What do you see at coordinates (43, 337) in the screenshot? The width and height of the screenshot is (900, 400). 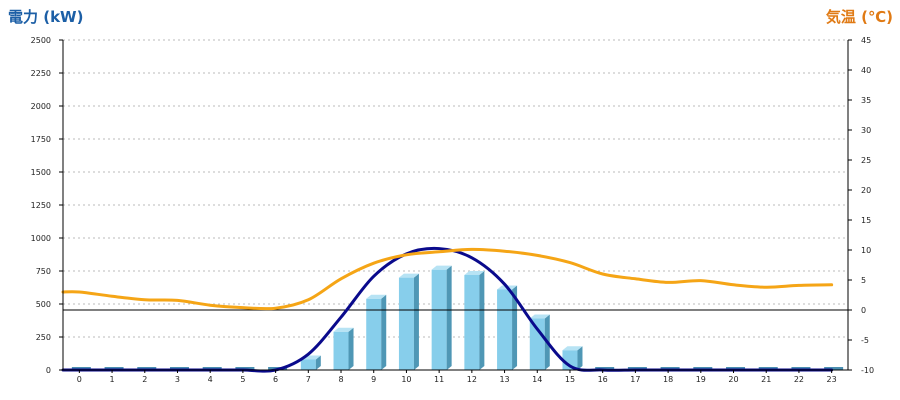 I see `y-left-tick-label: 250` at bounding box center [43, 337].